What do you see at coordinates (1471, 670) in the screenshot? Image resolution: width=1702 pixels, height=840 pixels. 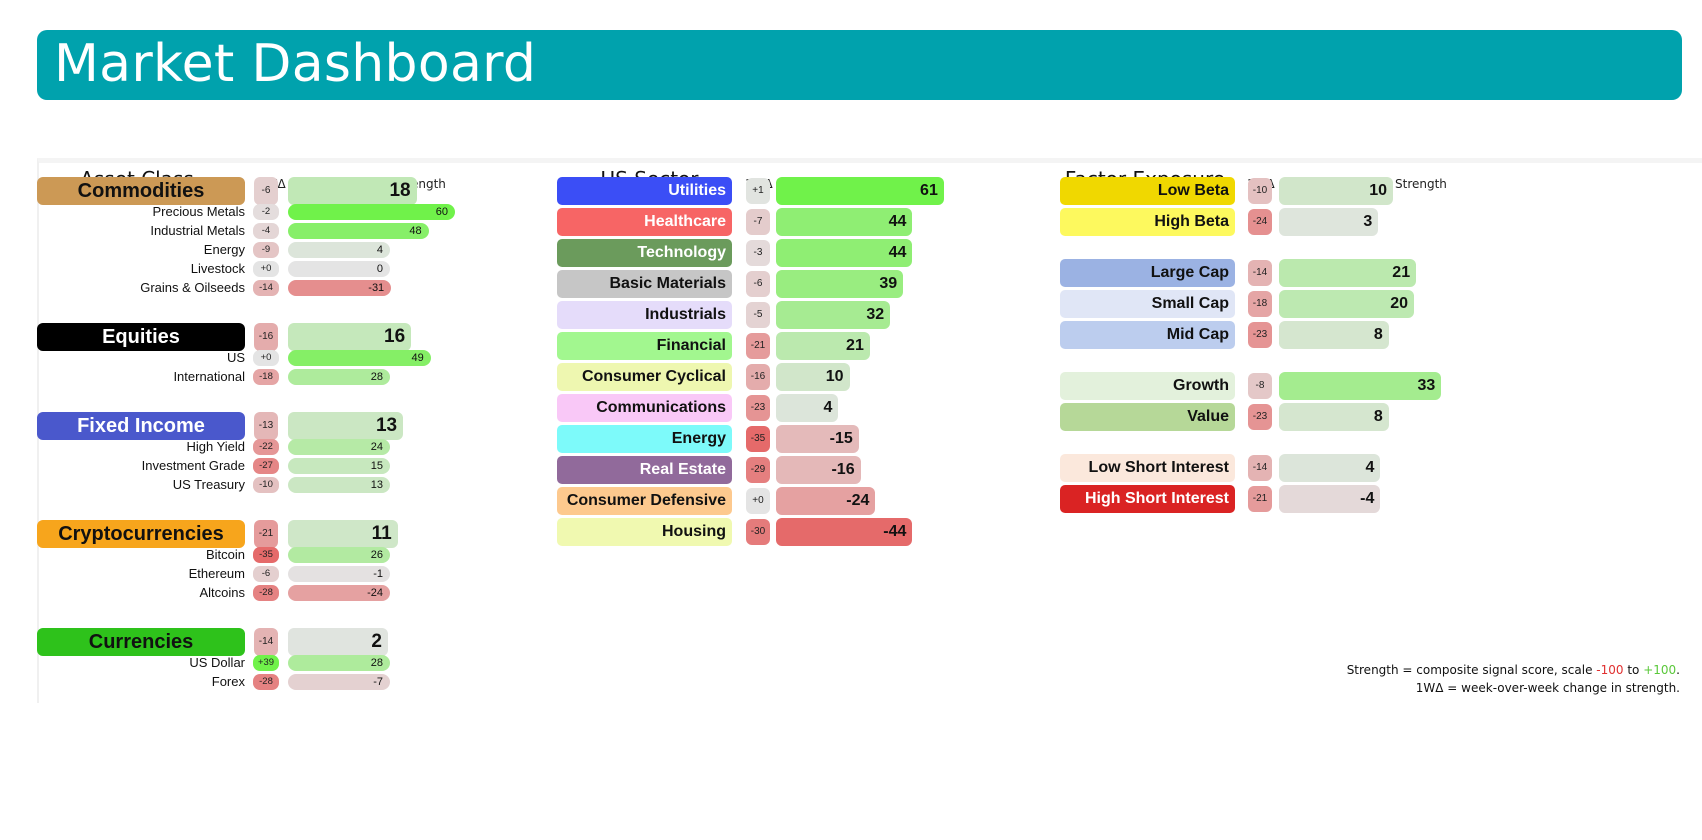 I see `footnote-text: Strength = composite signal score, scale` at bounding box center [1471, 670].